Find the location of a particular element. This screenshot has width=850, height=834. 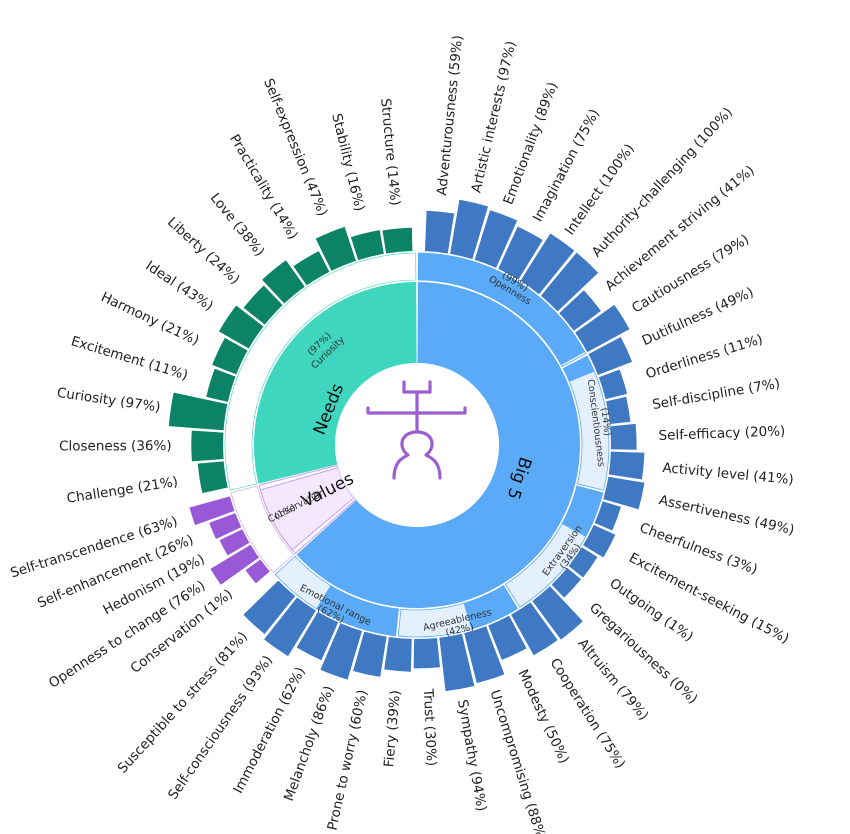

icon-arms is located at coordinates (416, 410).